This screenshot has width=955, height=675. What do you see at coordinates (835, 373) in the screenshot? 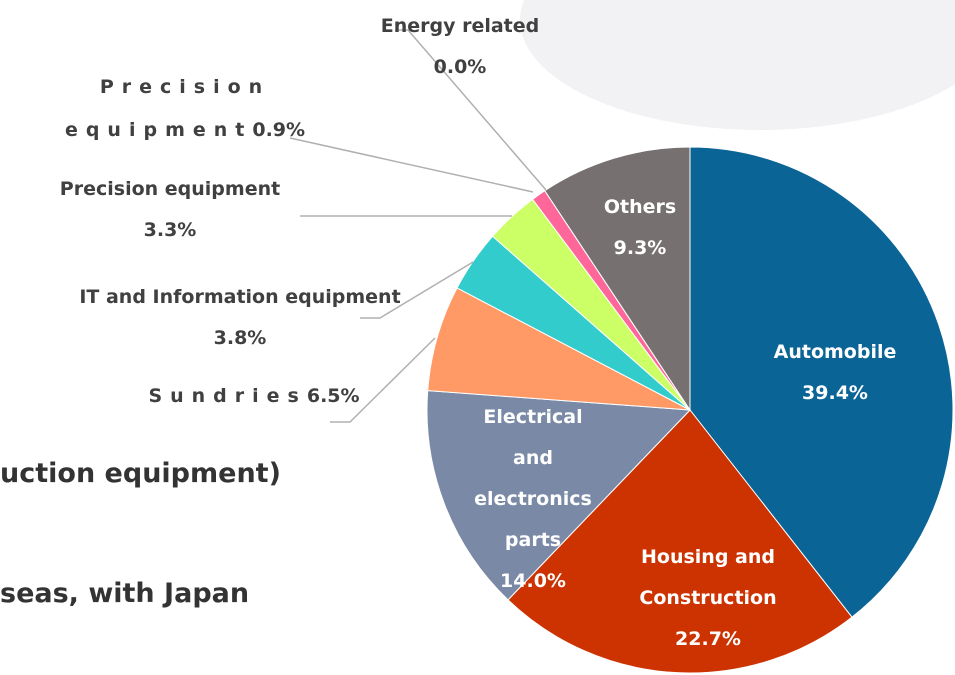
I see `slice-label: Automobile 39.4%` at bounding box center [835, 373].